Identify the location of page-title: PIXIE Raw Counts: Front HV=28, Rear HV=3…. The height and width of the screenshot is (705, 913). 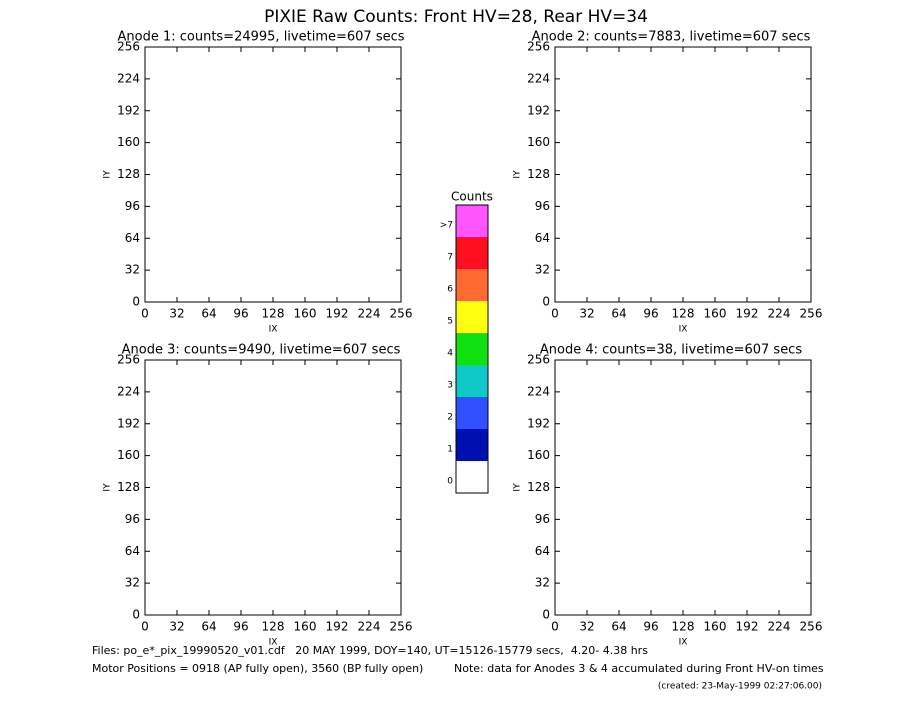
(456, 17).